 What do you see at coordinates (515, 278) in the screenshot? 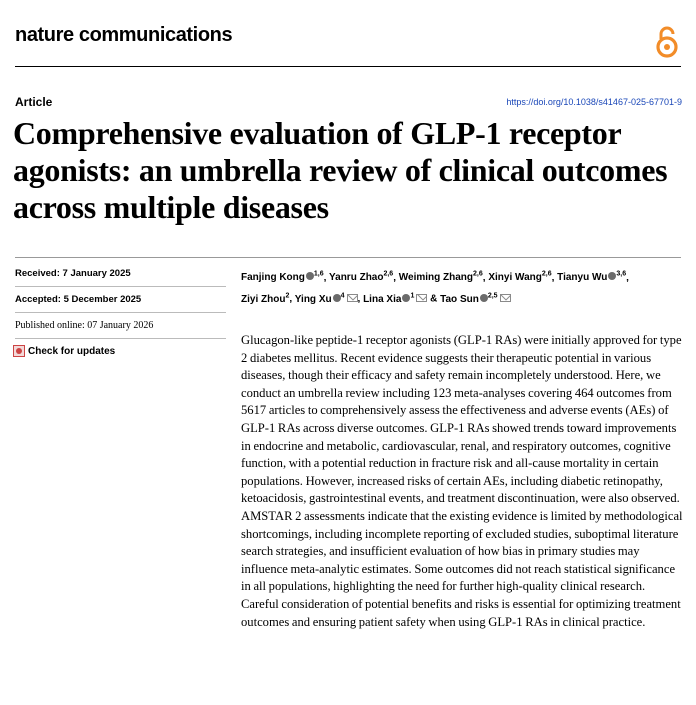
I see `author-name-text: Xinyi Wang` at bounding box center [515, 278].